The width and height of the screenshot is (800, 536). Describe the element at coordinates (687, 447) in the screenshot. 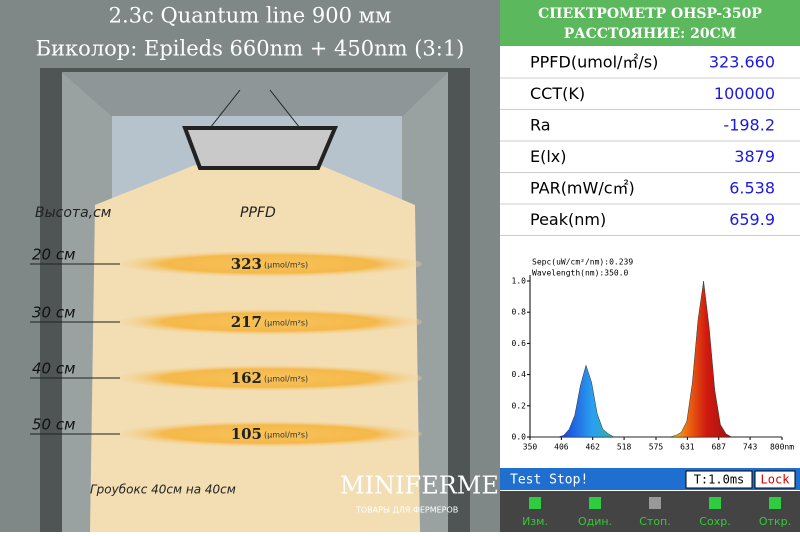

I see `x-tick-label: 631` at that location.